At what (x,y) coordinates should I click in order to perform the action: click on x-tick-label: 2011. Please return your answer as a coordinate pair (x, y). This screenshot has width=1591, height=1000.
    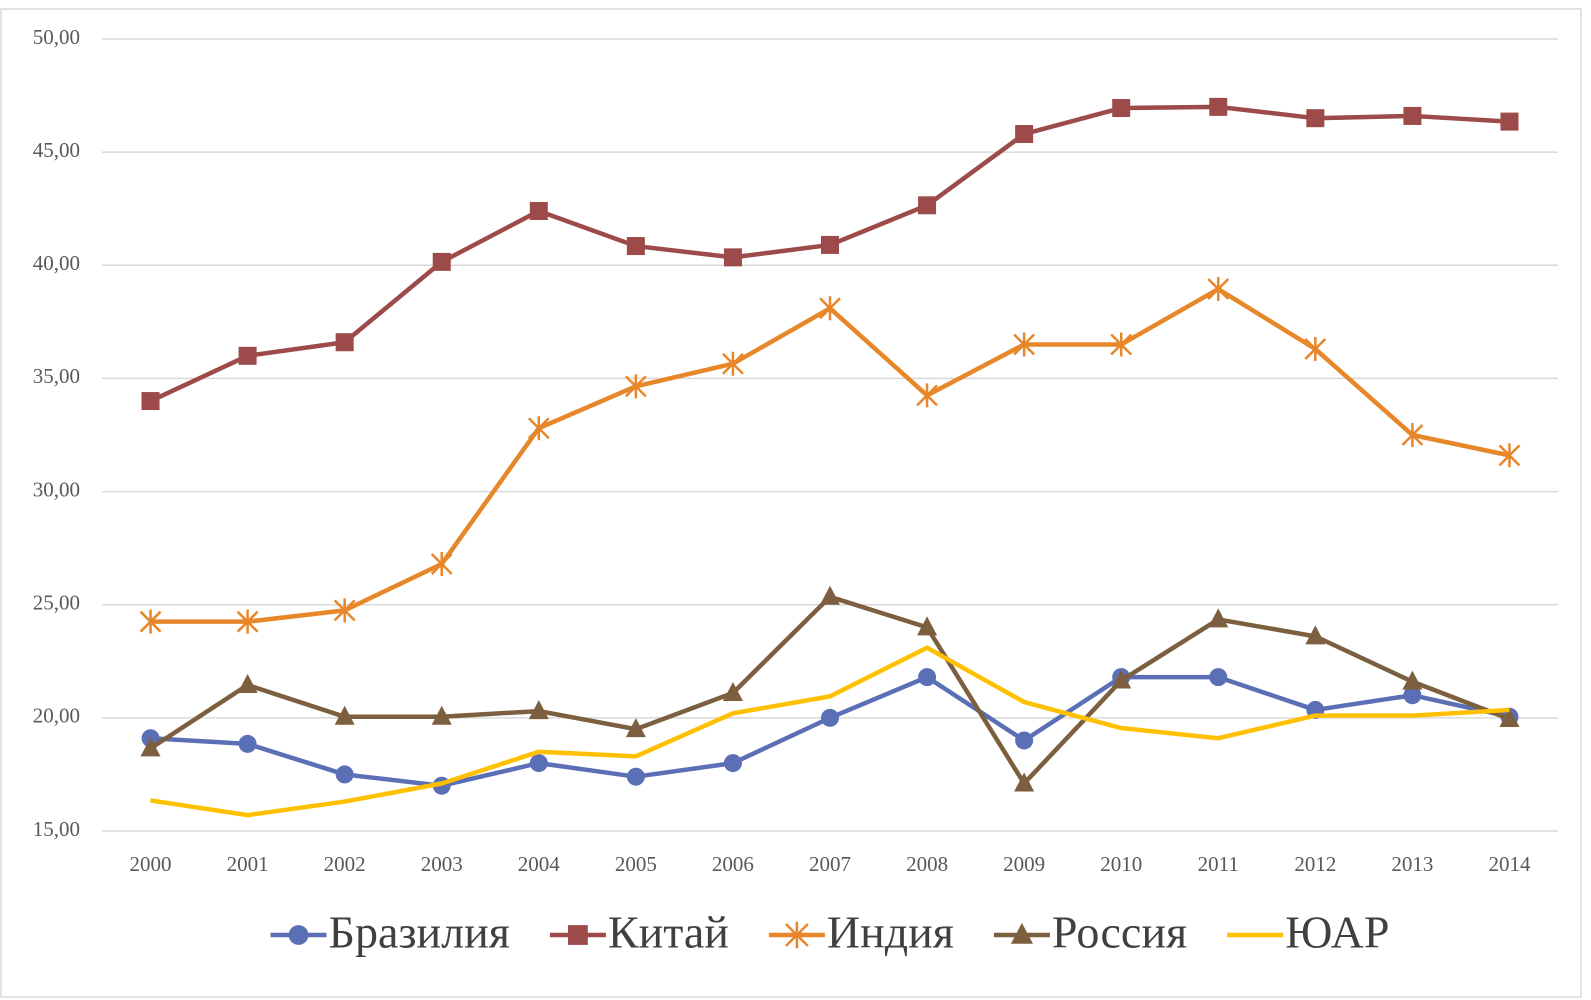
    Looking at the image, I should click on (1218, 864).